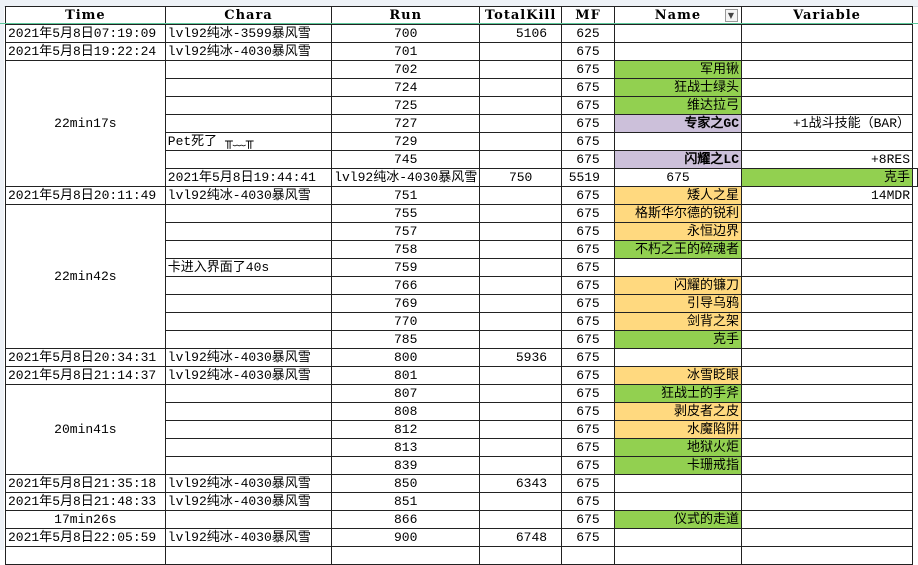 The height and width of the screenshot is (565, 918). I want to click on run-cell: 808, so click(406, 411).